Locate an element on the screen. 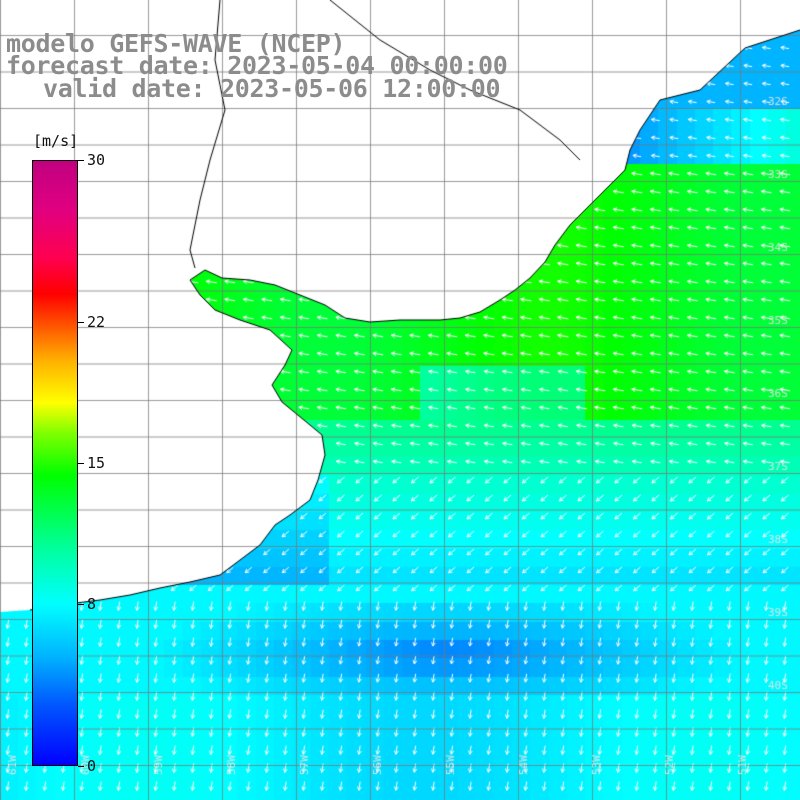  colorbar-unit-label: [m/s] is located at coordinates (56, 141).